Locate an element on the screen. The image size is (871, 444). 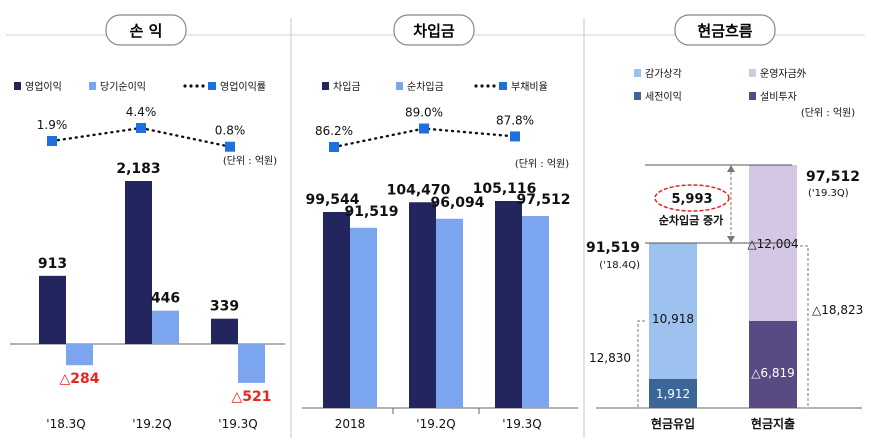
period-label-outflow: ('19.3Q) is located at coordinates (828, 193).